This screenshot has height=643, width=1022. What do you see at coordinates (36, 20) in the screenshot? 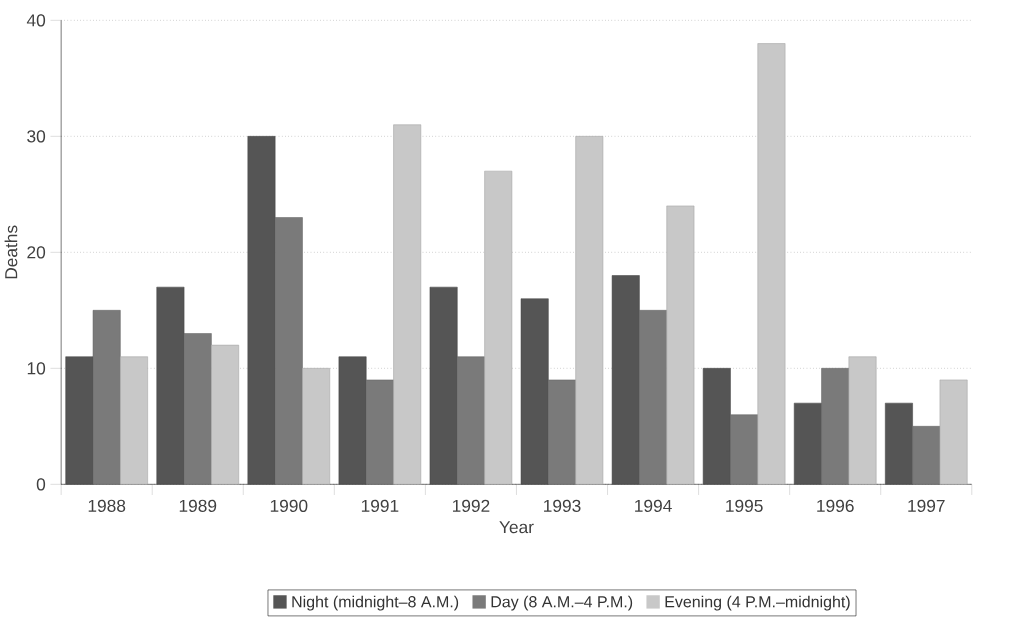
I see `y-tick-label: 40` at bounding box center [36, 20].